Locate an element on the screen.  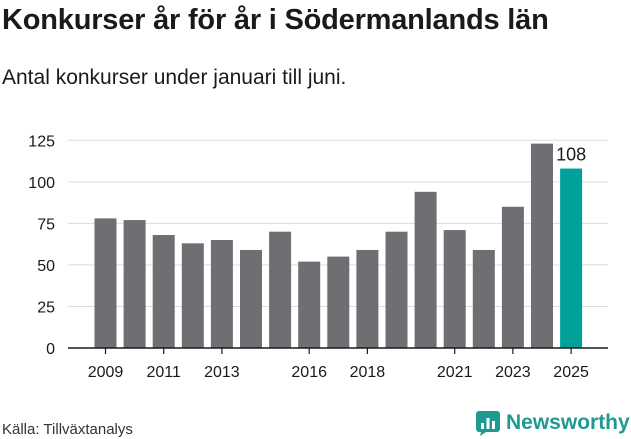
bar-2023 is located at coordinates (512, 277).